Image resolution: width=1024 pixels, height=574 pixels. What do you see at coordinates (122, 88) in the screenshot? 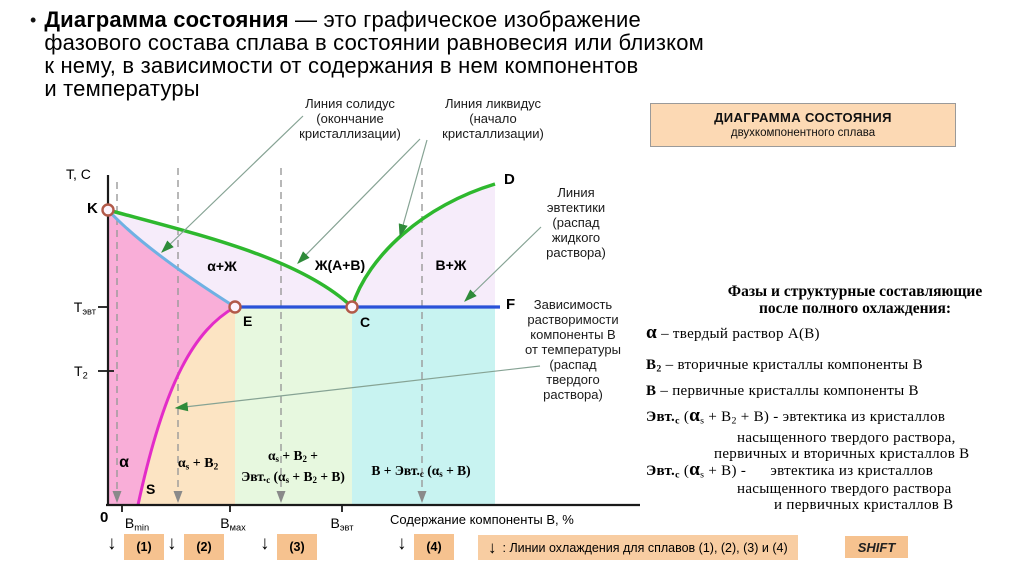
I see `definition-line-4: и температуры` at bounding box center [122, 88].